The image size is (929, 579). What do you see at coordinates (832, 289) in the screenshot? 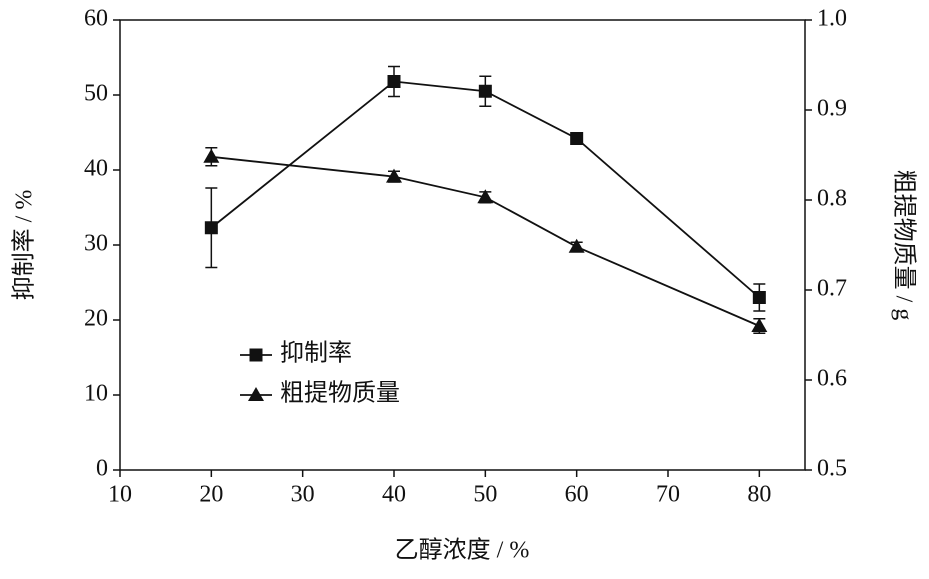
I see `y2-tick-label: 0.7` at bounding box center [832, 289].